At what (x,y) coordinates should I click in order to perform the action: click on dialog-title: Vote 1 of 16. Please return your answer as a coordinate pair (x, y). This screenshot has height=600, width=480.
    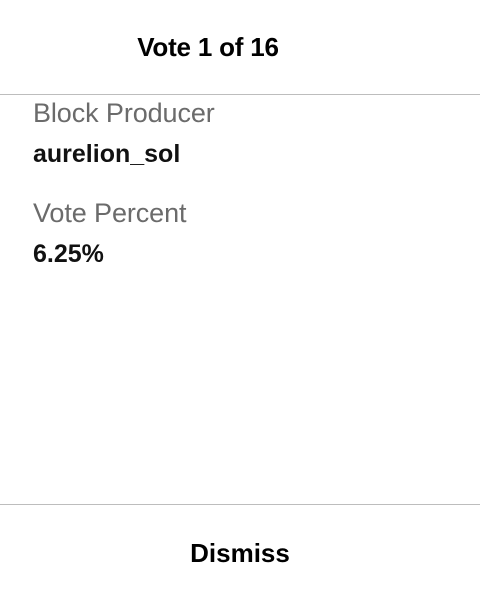
    Looking at the image, I should click on (208, 47).